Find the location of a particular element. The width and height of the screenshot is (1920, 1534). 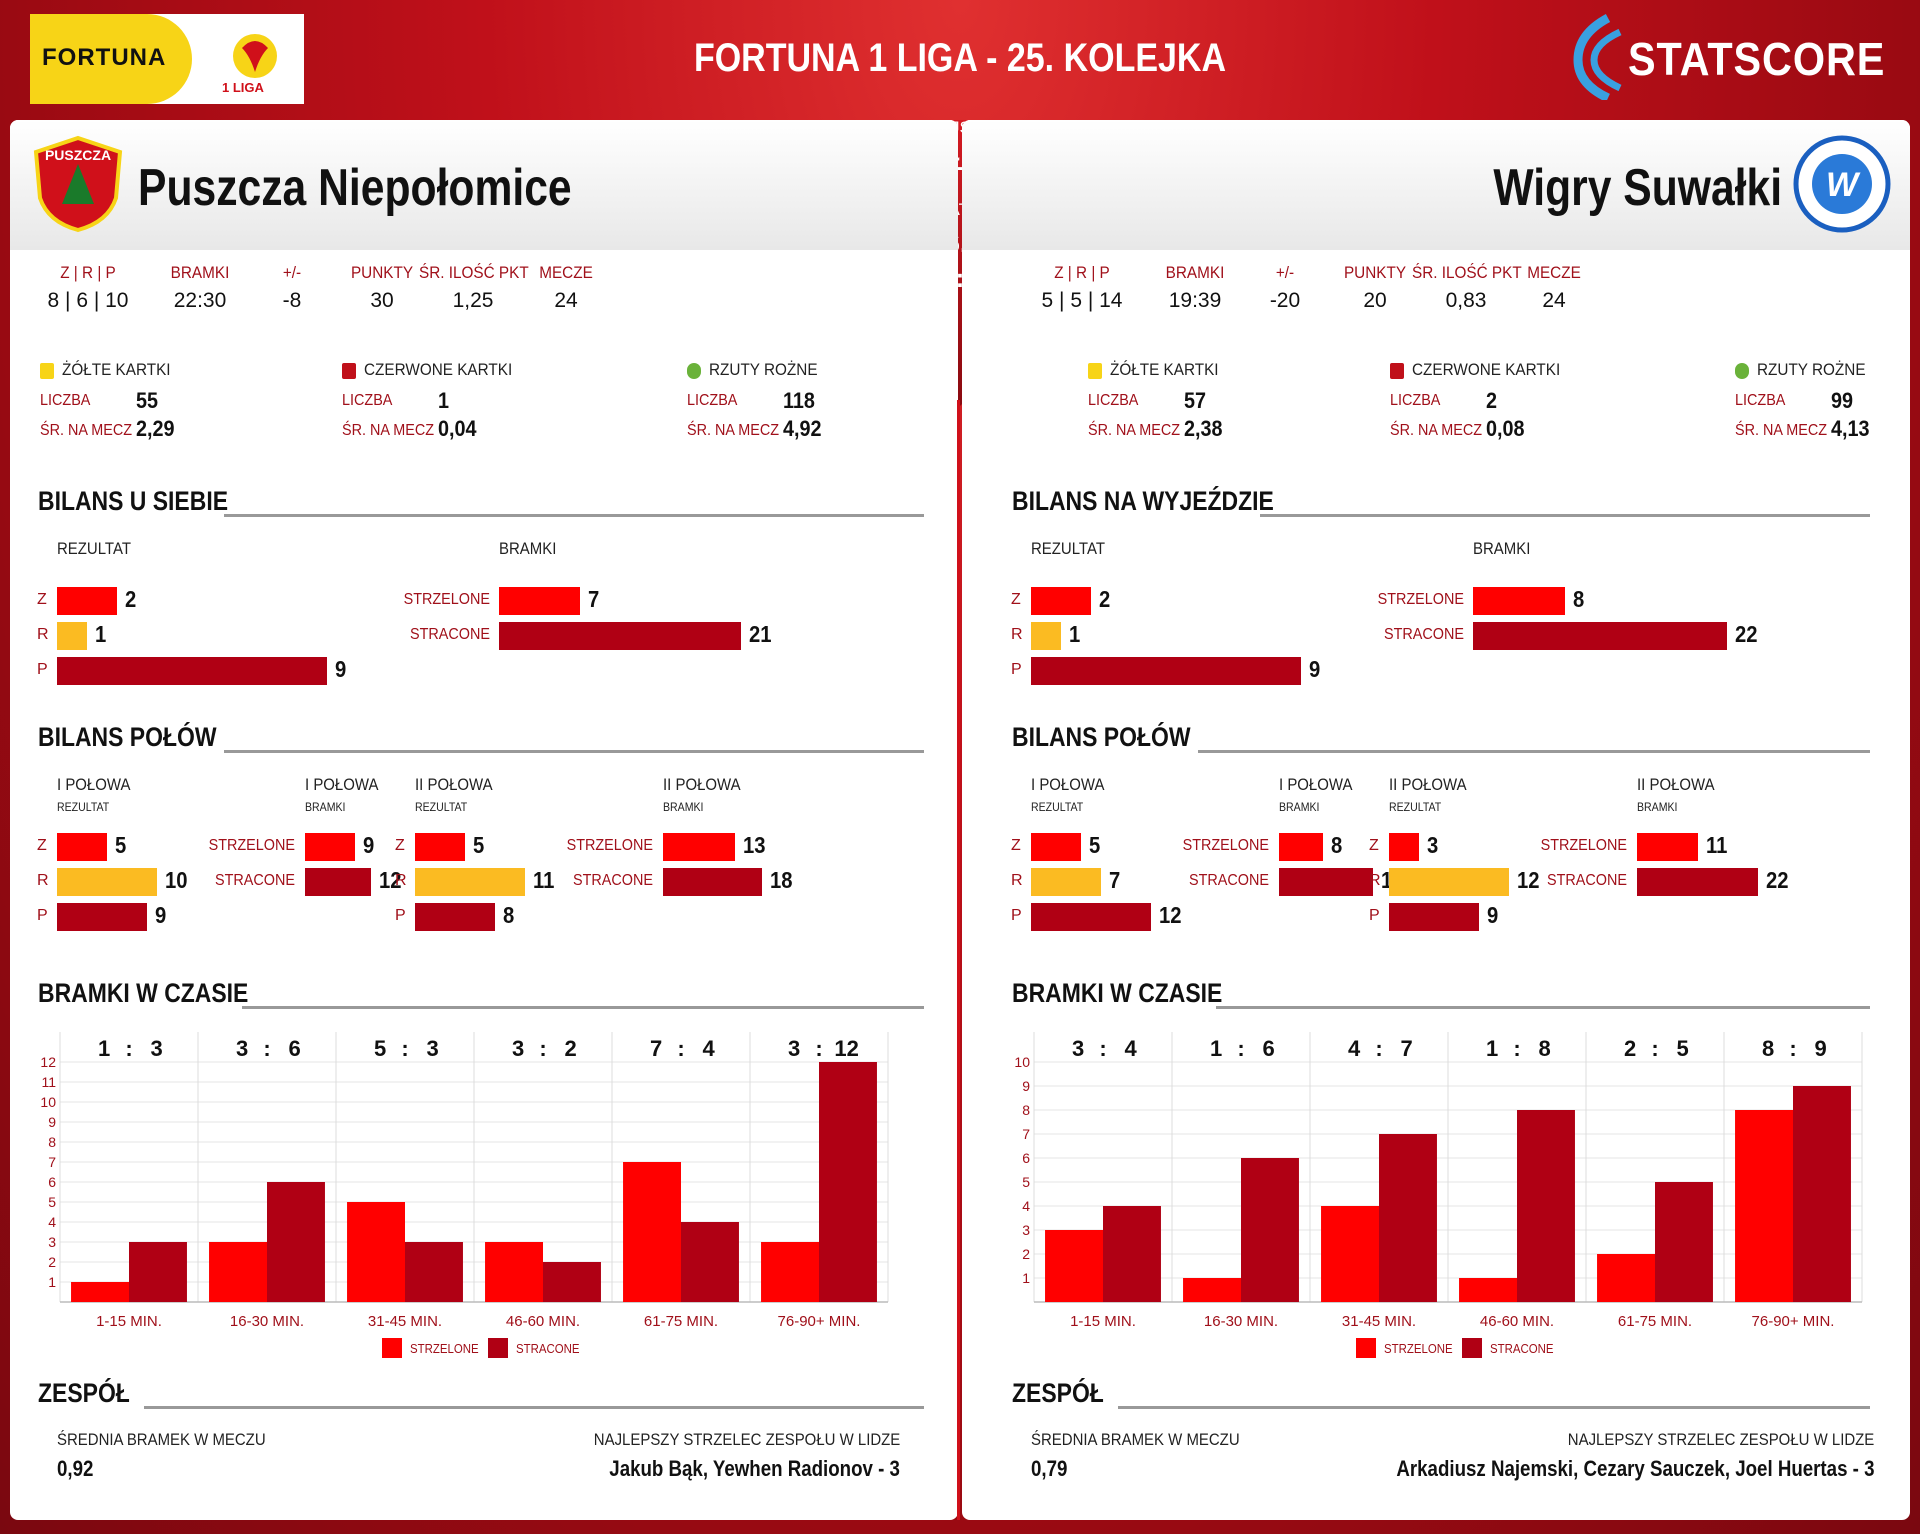

chart-score-conceded: 9 is located at coordinates (1820, 1048).